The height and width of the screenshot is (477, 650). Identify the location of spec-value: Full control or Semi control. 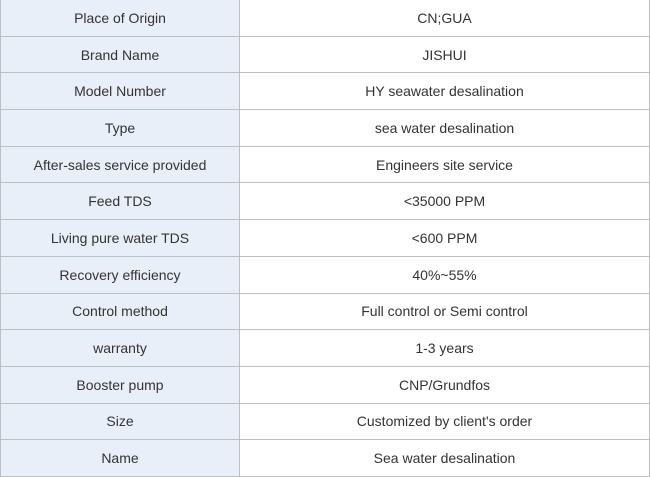
(444, 311).